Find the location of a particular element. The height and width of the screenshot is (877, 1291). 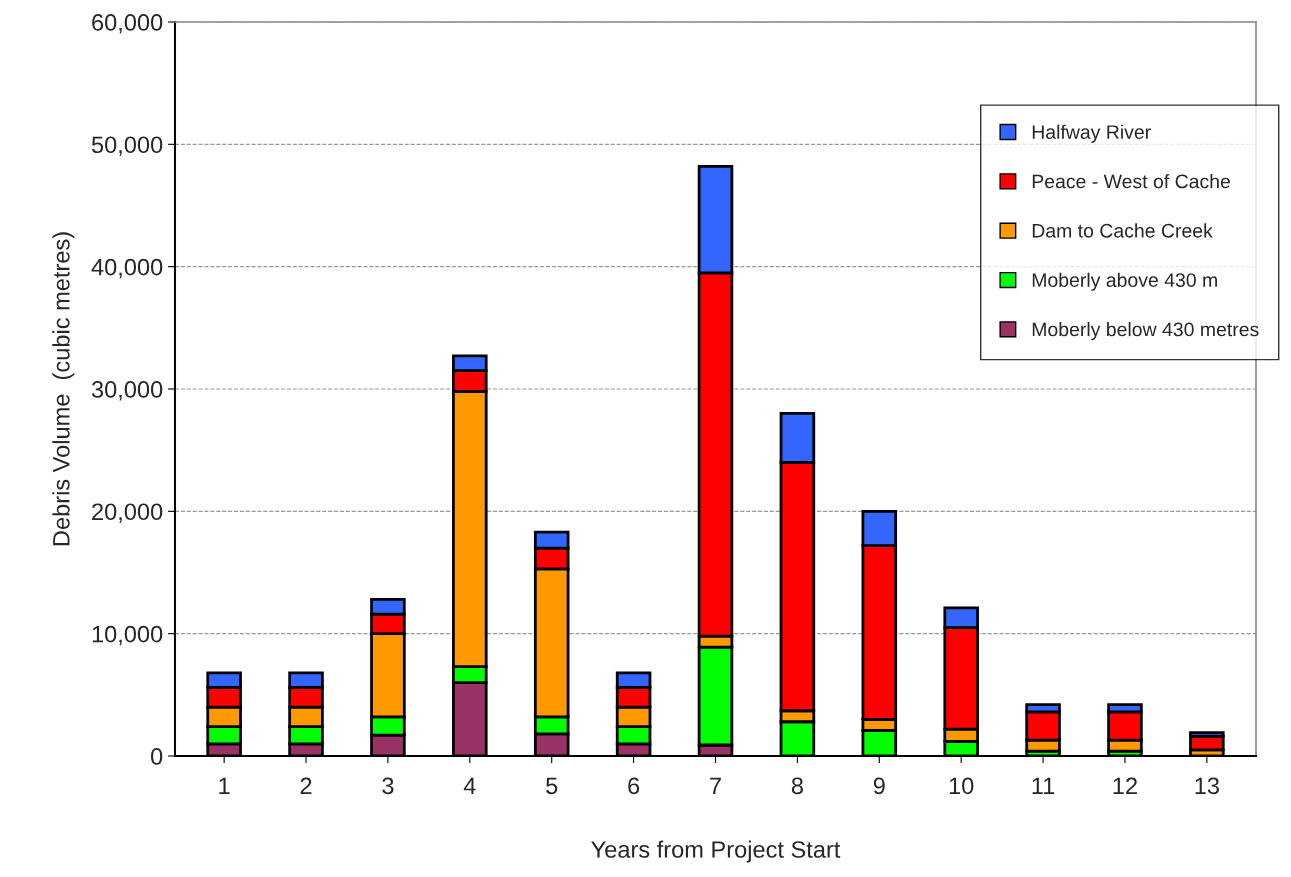

legend-label: Dam to Cache Creek is located at coordinates (1122, 230).